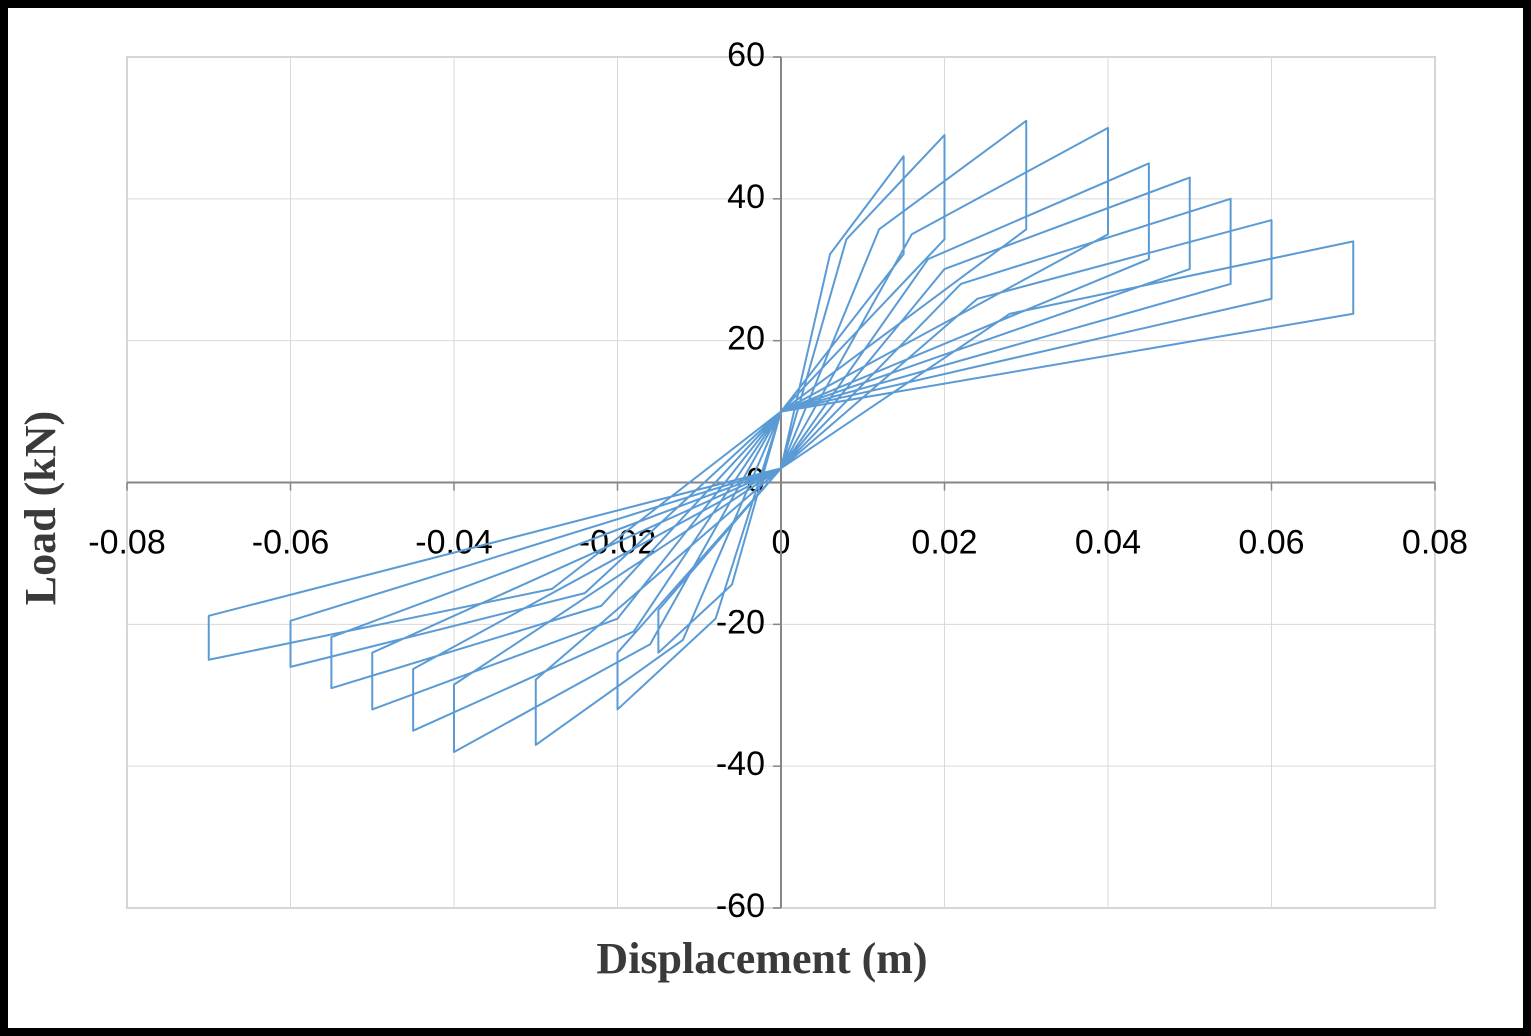  What do you see at coordinates (740, 764) in the screenshot?
I see `y-tick-label: -40` at bounding box center [740, 764].